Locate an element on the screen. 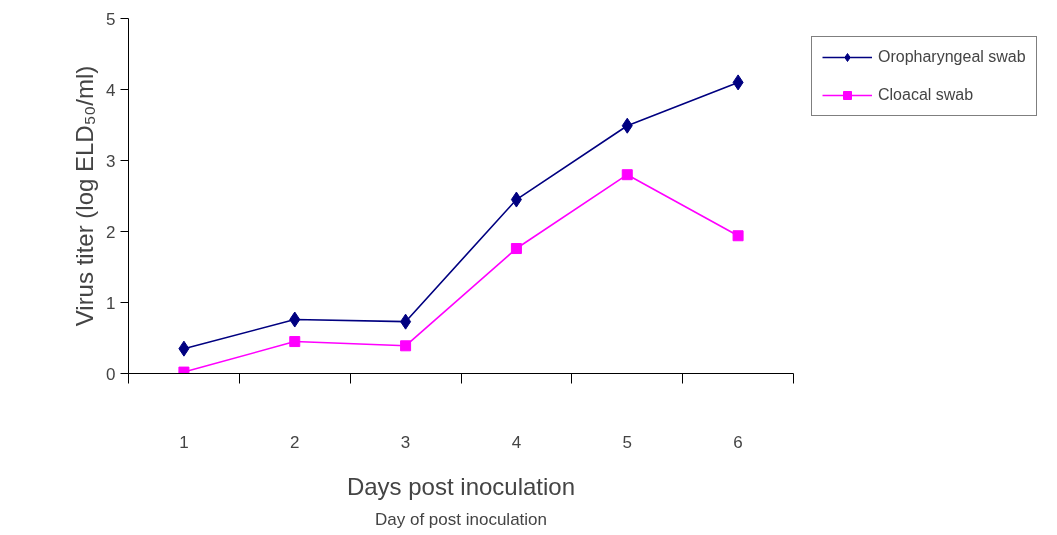 Image resolution: width=1057 pixels, height=535 pixels. y-tick-label: 4 is located at coordinates (111, 90).